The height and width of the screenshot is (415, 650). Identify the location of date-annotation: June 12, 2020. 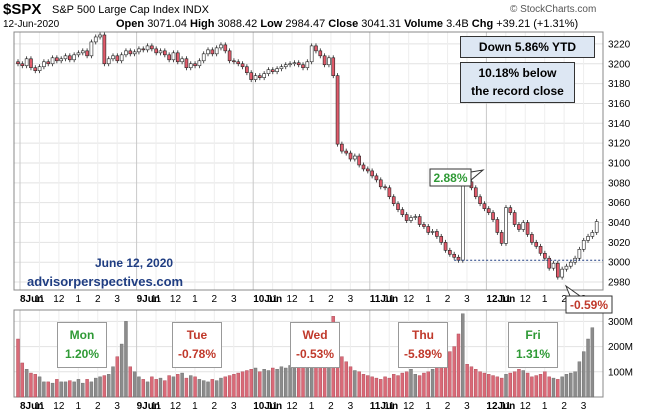
(134, 263).